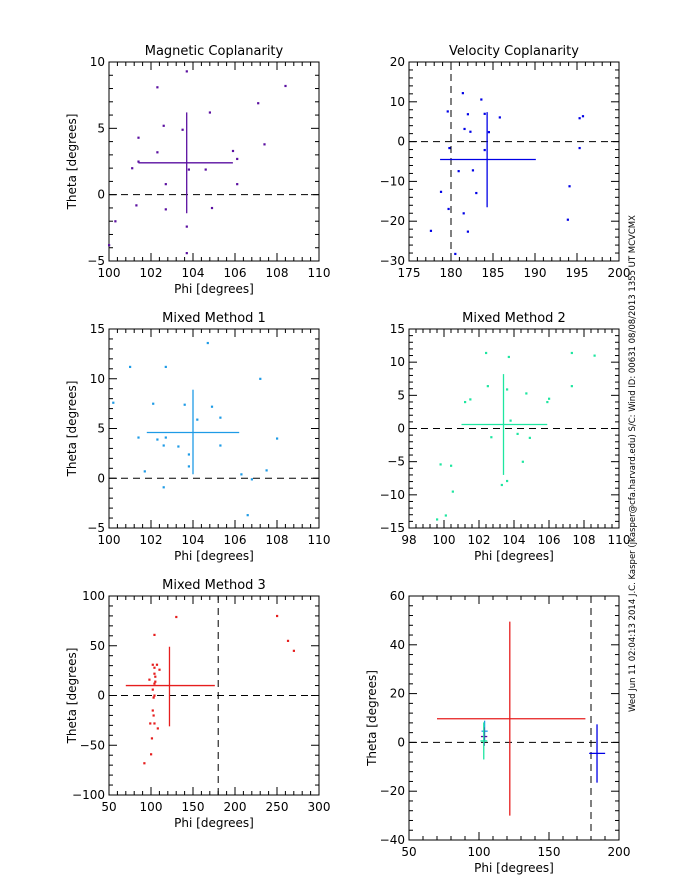 This screenshot has width=680, height=880. Describe the element at coordinates (392, 181) in the screenshot. I see `y-tick-label: −10` at that location.